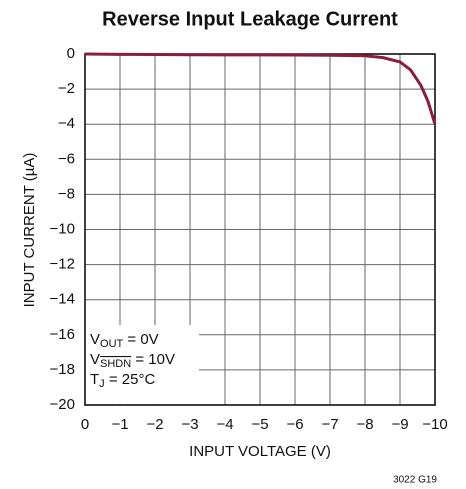  I want to click on x-tick-label: 0, so click(85, 424).